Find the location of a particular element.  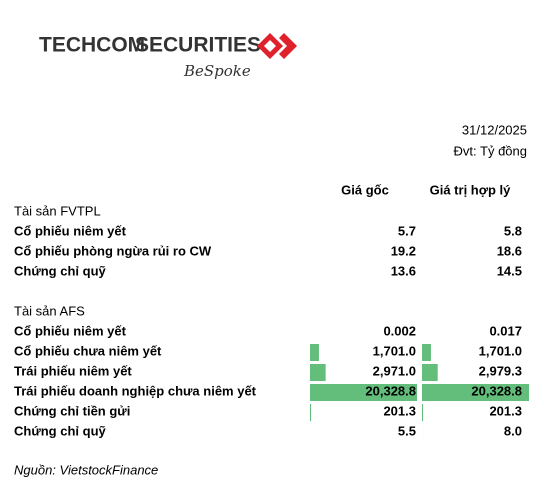

row-label: Trái phiếu niêm yết is located at coordinates (73, 370).